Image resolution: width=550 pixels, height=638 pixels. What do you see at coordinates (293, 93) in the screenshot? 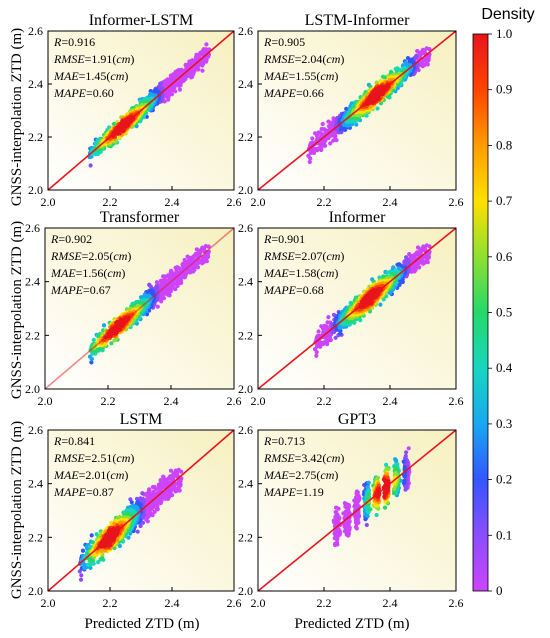
I see `stat-mape: MAPE=0.66` at bounding box center [293, 93].